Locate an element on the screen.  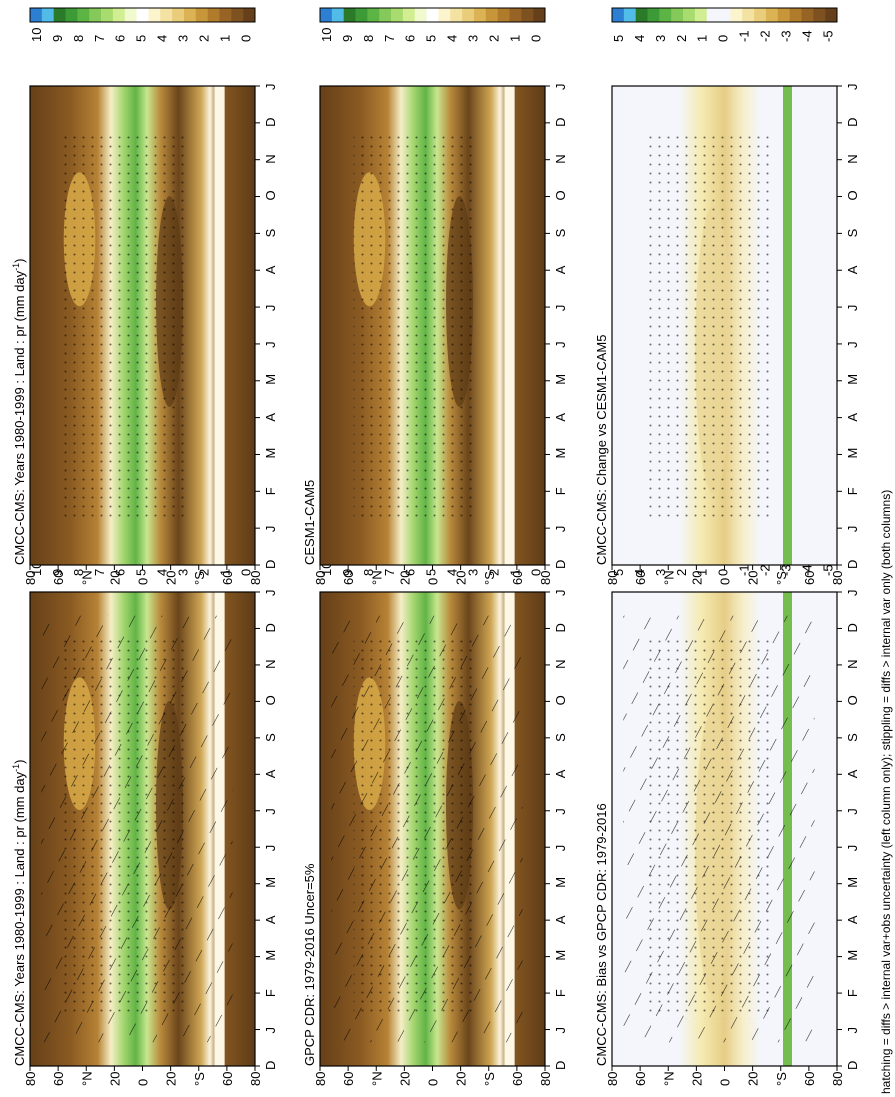
colorbar-frame is located at coordinates (142, 15).